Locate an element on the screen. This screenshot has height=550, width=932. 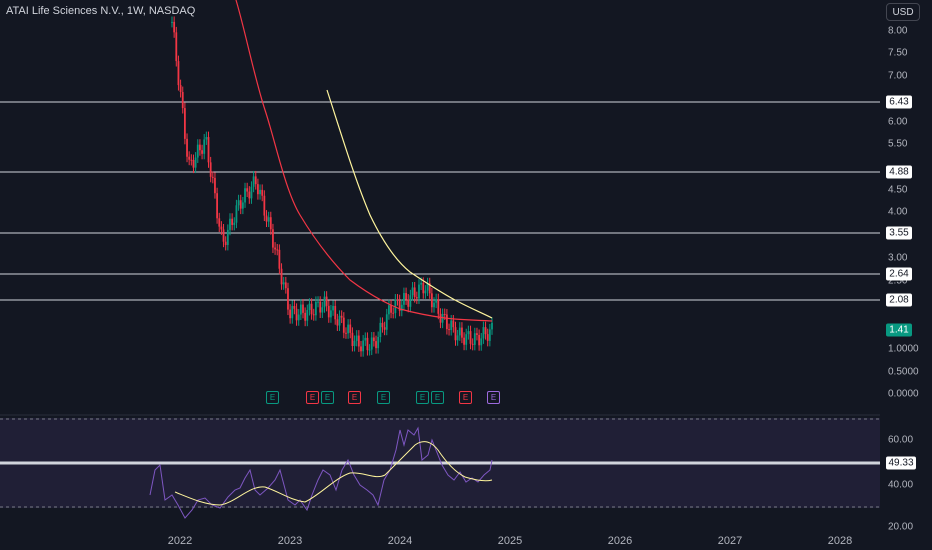
level-label: 6.43 is located at coordinates (899, 102).